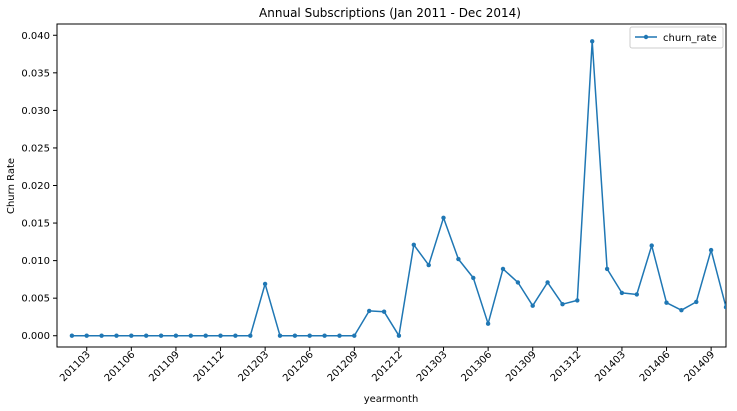 The height and width of the screenshot is (411, 737). Describe the element at coordinates (646, 37) in the screenshot. I see `legend-marker` at that location.